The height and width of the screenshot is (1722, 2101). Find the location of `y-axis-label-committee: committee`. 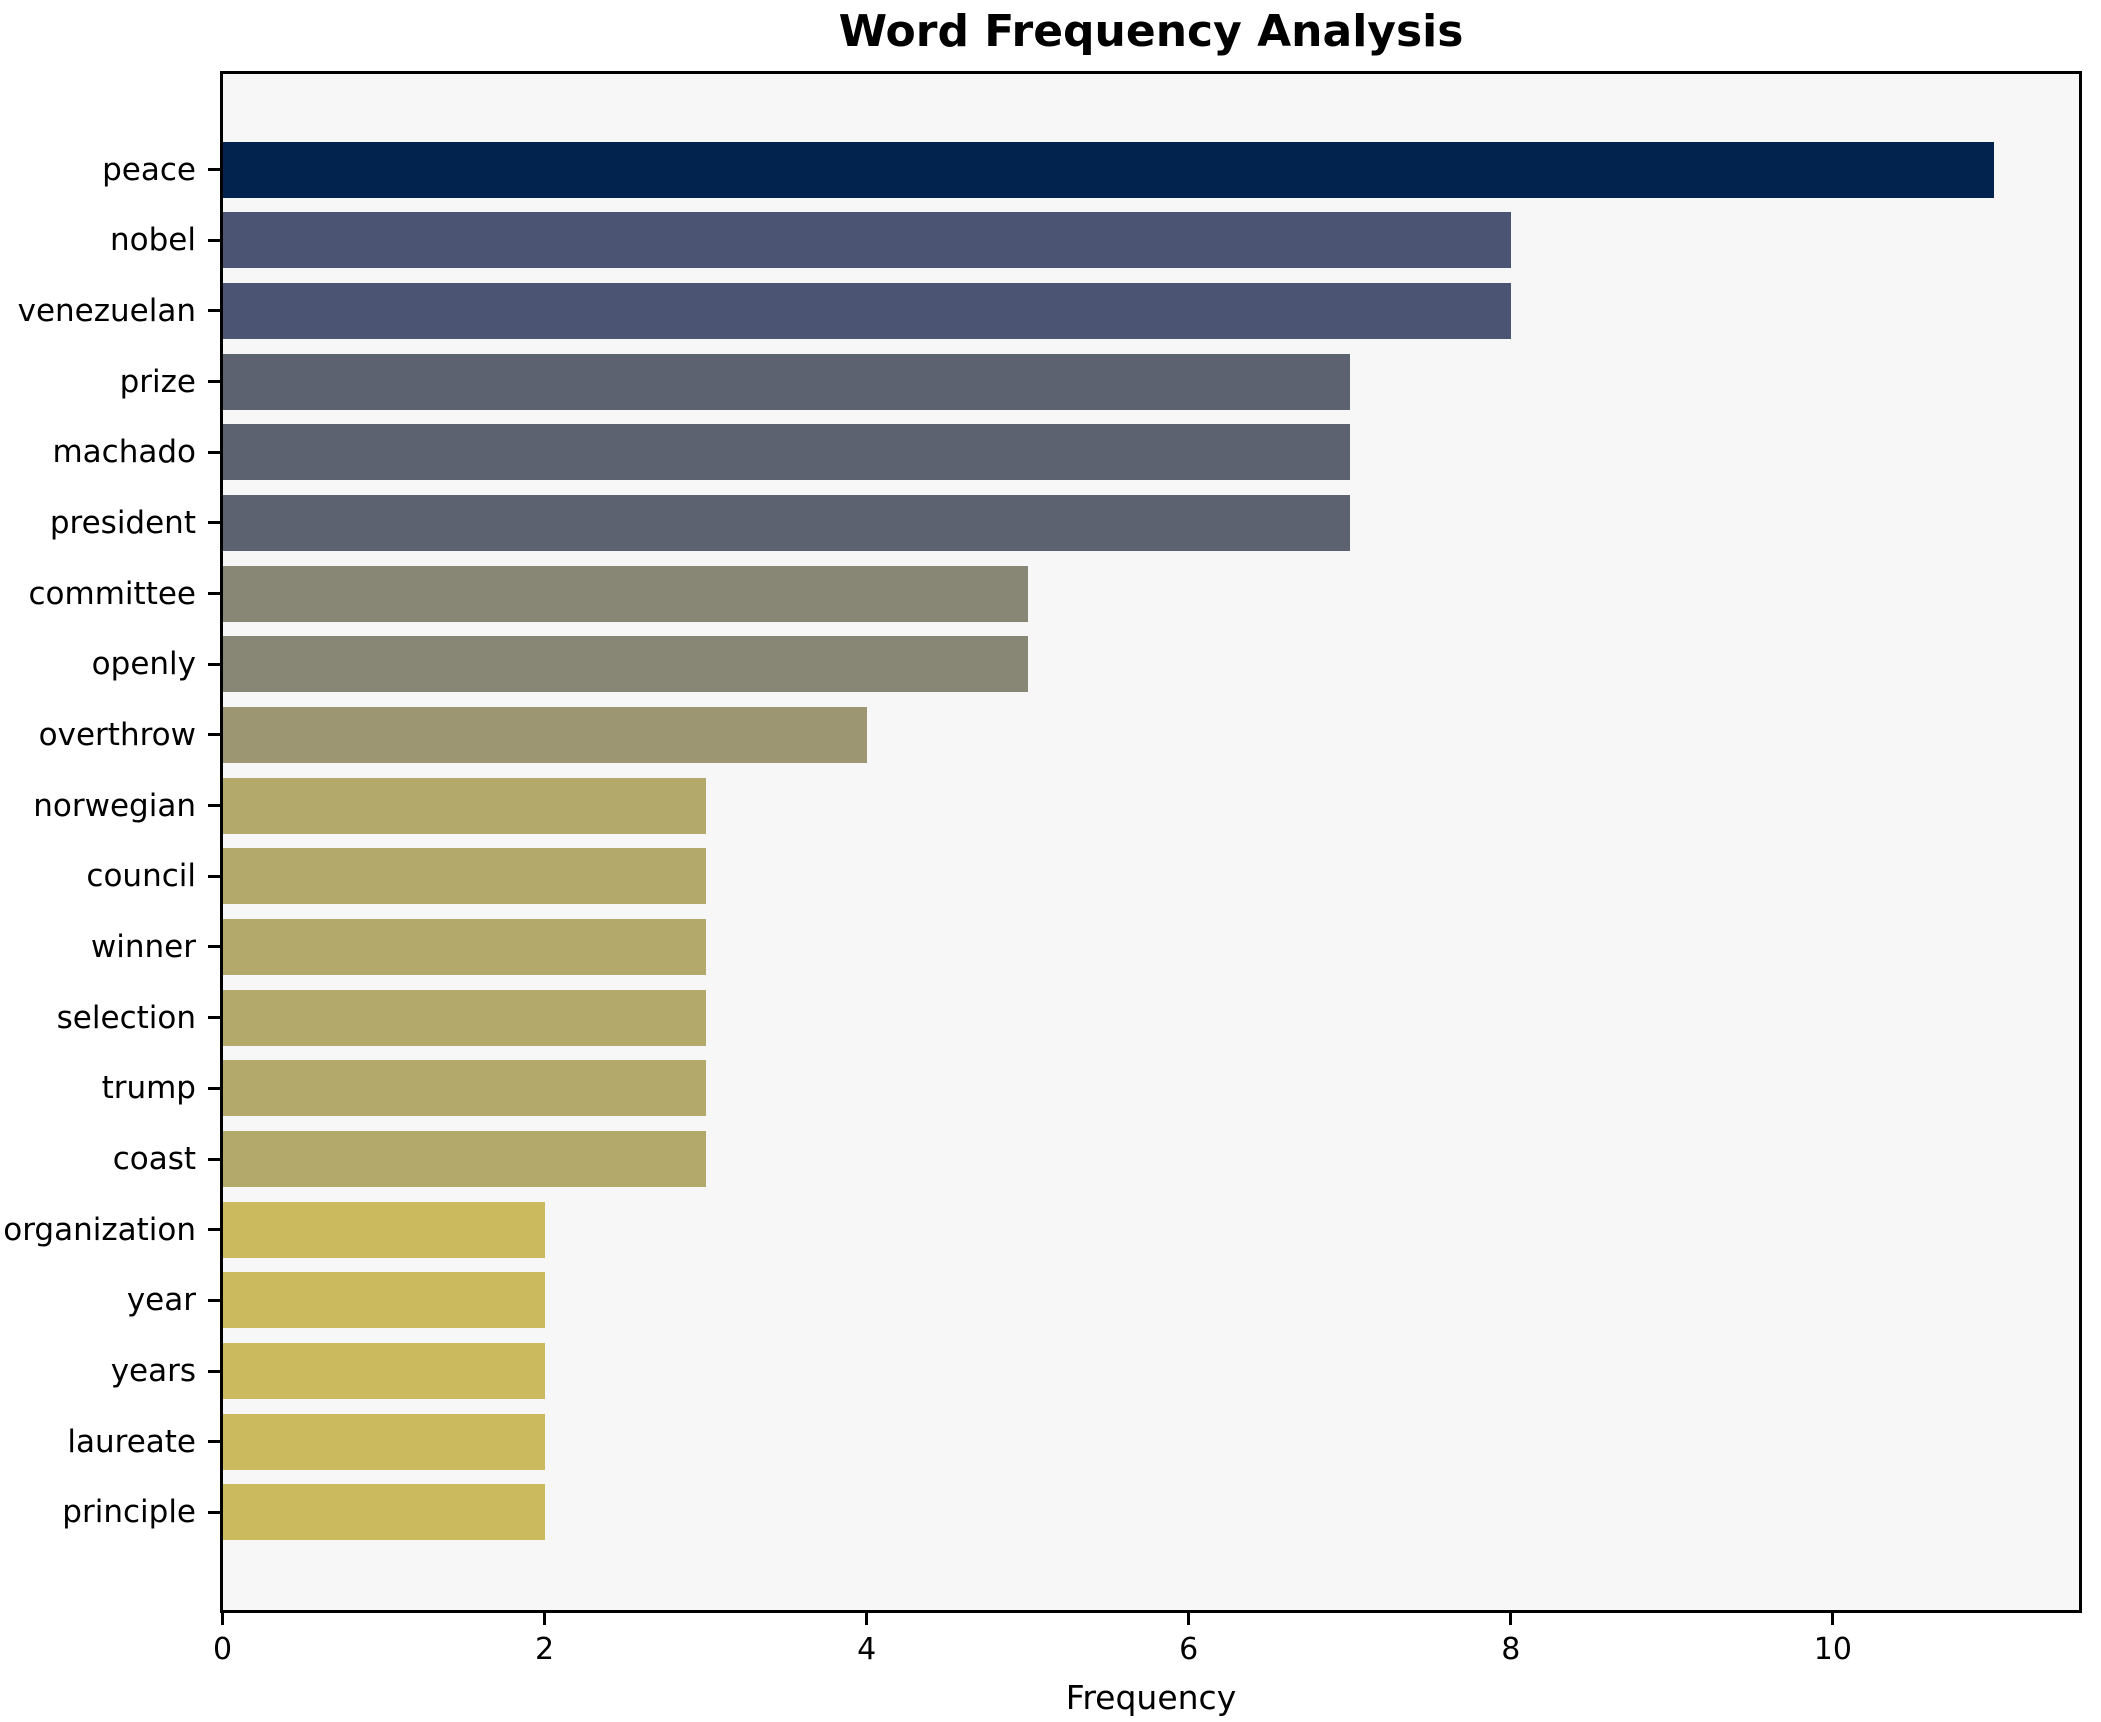

y-axis-label-committee: committee is located at coordinates (112, 593).